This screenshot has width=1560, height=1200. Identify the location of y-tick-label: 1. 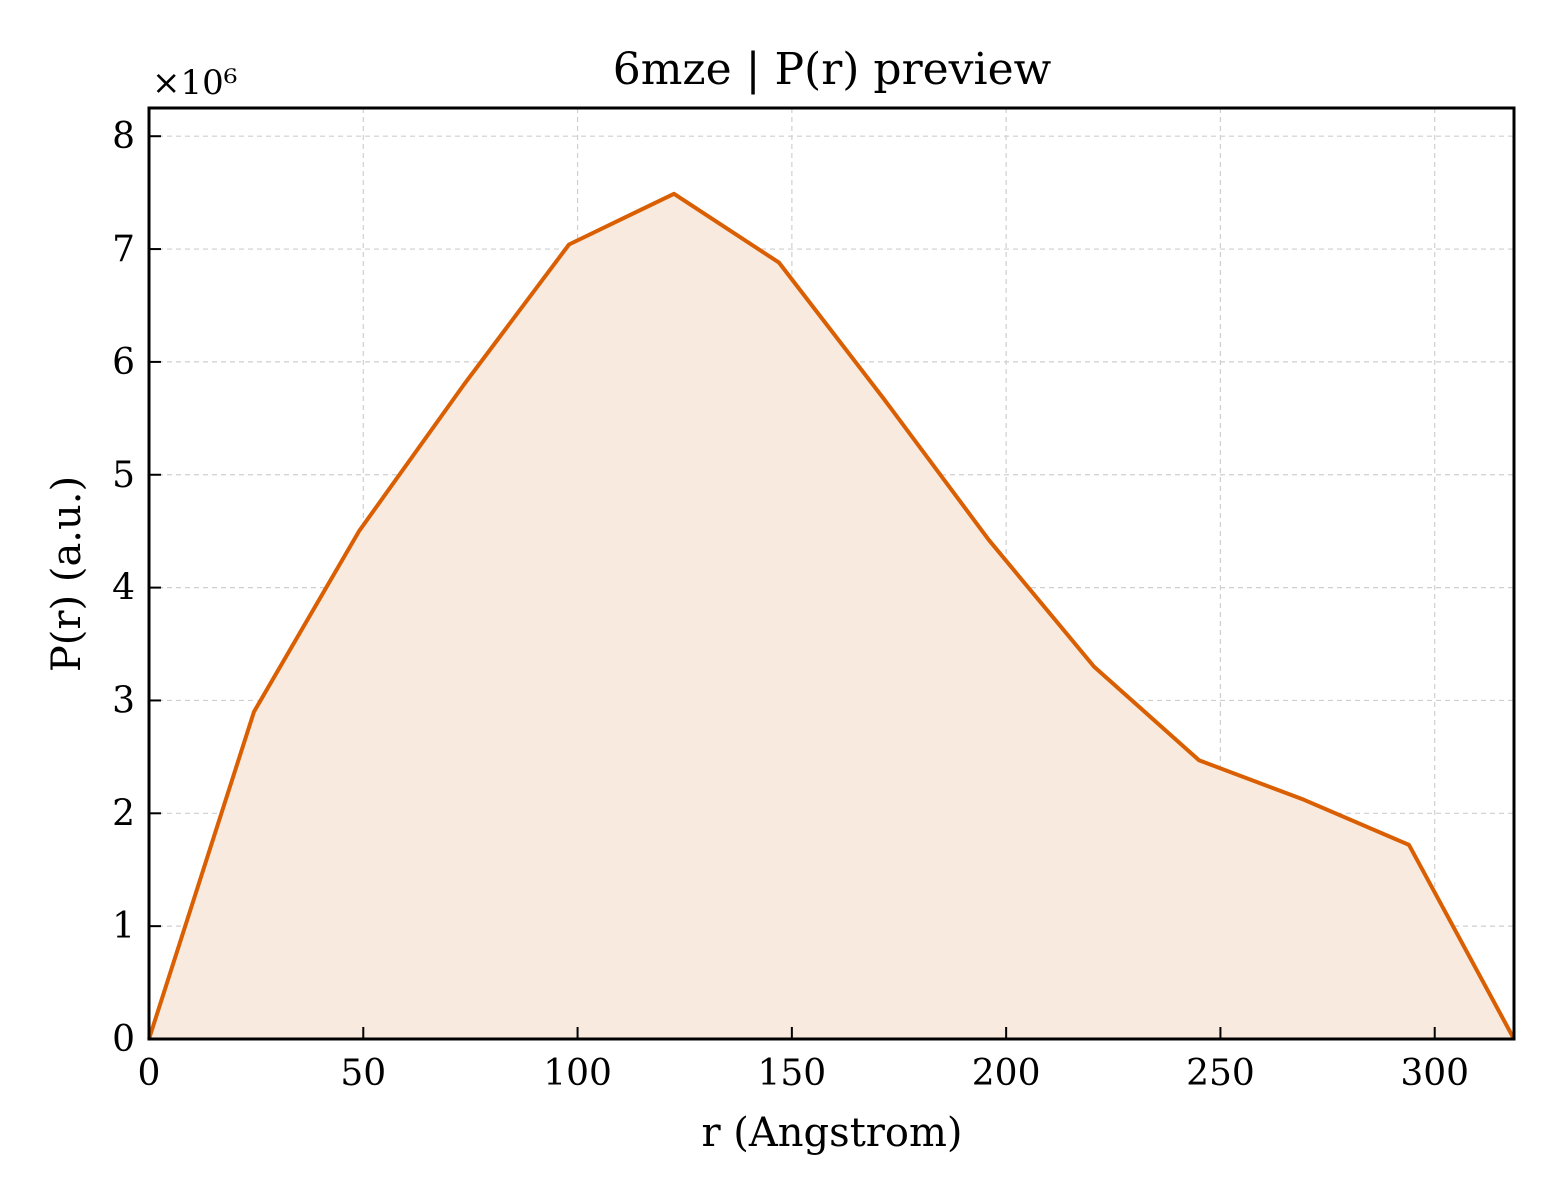
(123, 926).